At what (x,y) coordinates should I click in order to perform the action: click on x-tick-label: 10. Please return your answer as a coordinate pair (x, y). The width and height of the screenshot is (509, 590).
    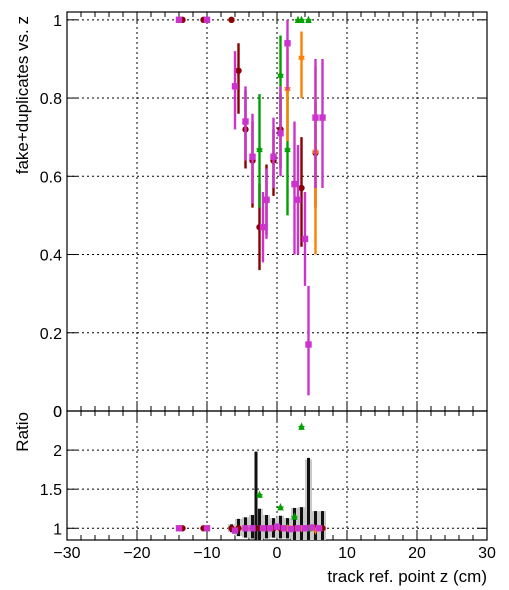
    Looking at the image, I should click on (347, 553).